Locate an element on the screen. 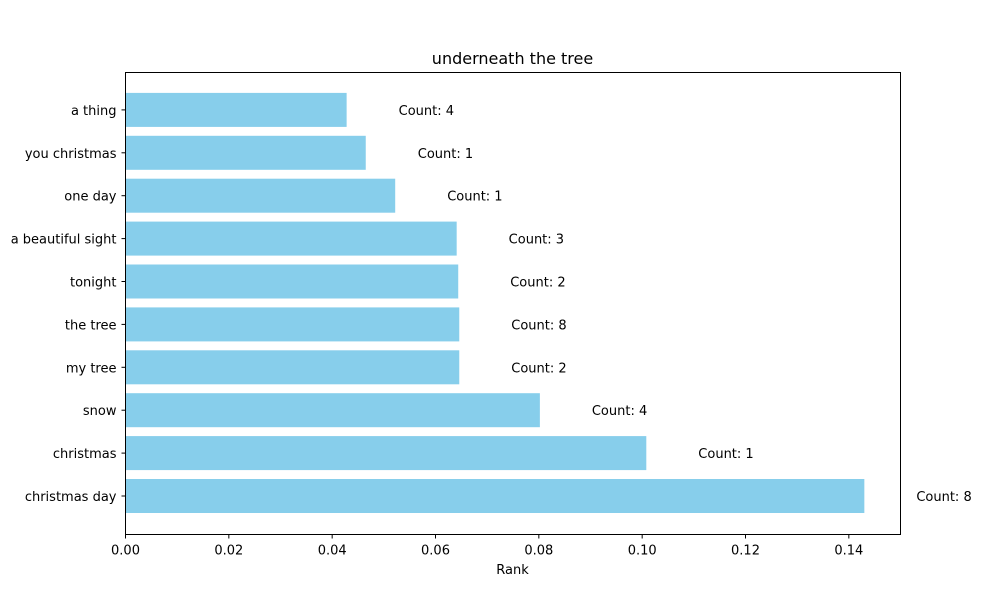 Image resolution: width=1000 pixels, height=600 pixels. x-tick-label: 0.12 is located at coordinates (745, 551).